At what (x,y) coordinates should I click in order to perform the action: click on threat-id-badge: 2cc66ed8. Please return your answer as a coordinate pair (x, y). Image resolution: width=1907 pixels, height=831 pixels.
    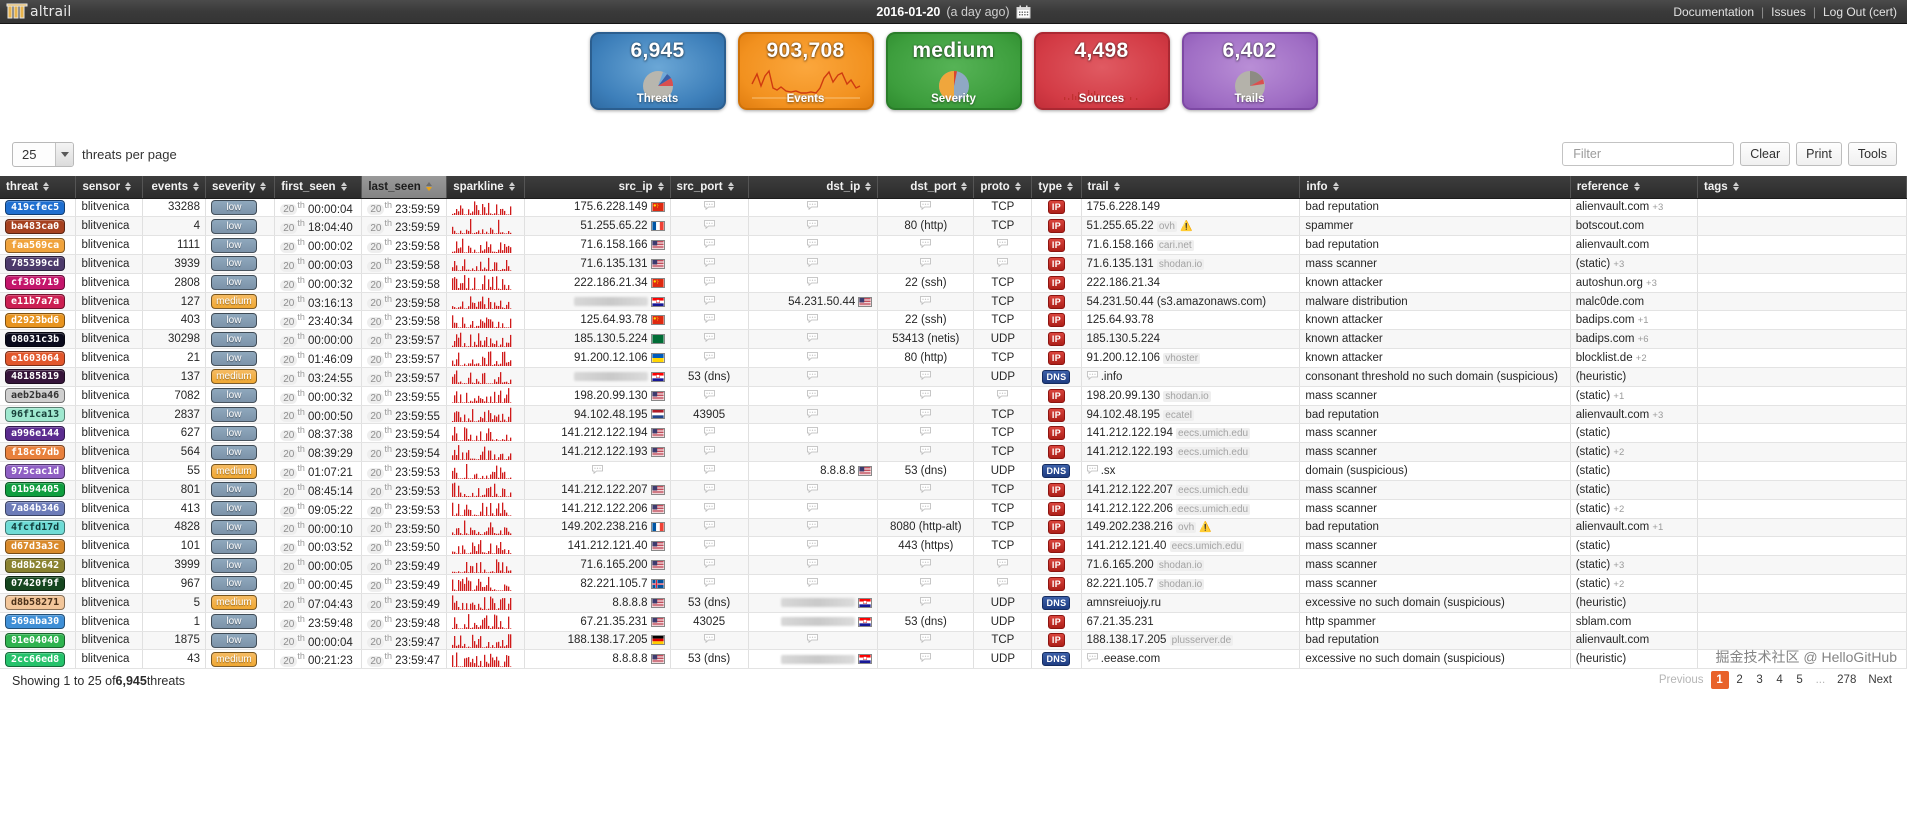
    Looking at the image, I should click on (35, 659).